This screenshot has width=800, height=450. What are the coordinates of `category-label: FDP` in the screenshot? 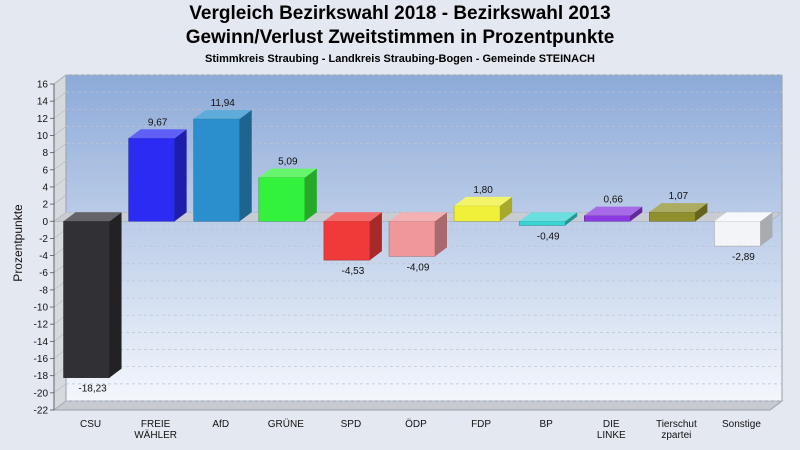 It's located at (481, 424).